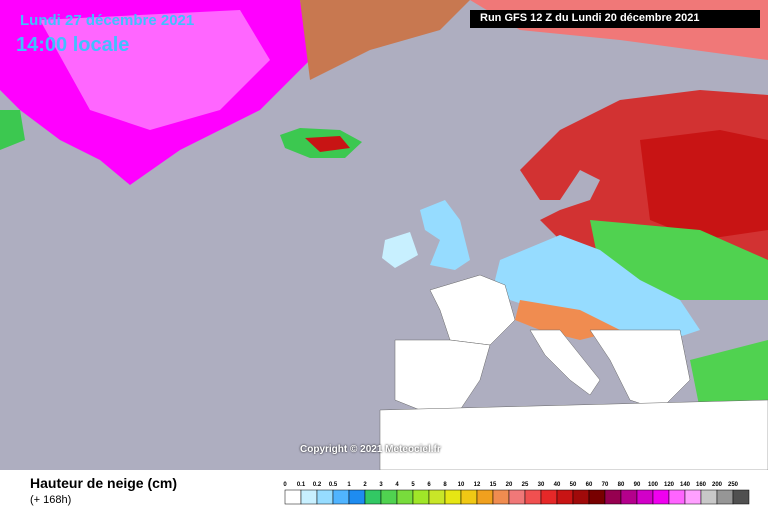 This screenshot has height=512, width=768. Describe the element at coordinates (573, 485) in the screenshot. I see `legend-label: 50` at that location.